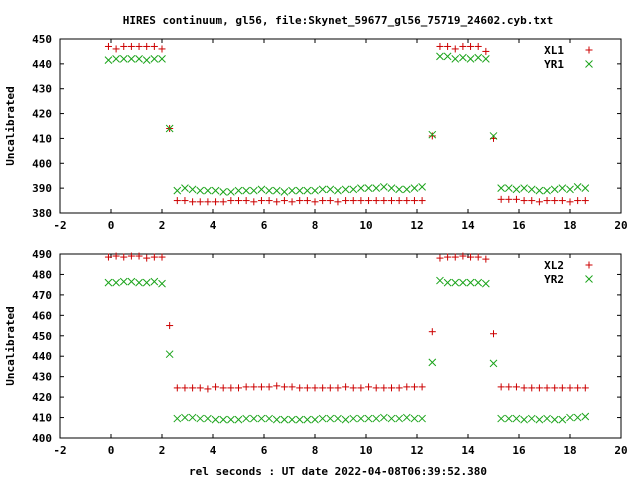 The image size is (640, 480). Describe the element at coordinates (365, 450) in the screenshot. I see `x-tick-label: 10` at that location.